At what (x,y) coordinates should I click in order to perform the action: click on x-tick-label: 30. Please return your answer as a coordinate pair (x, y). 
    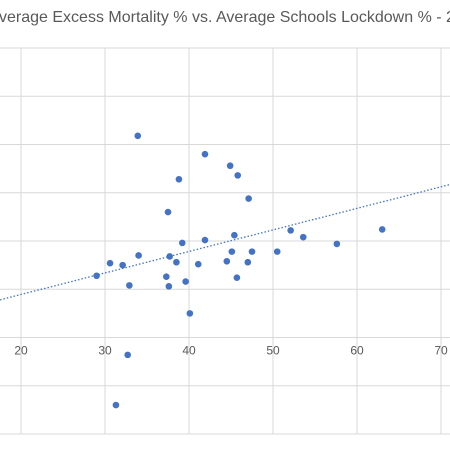
    Looking at the image, I should click on (105, 351).